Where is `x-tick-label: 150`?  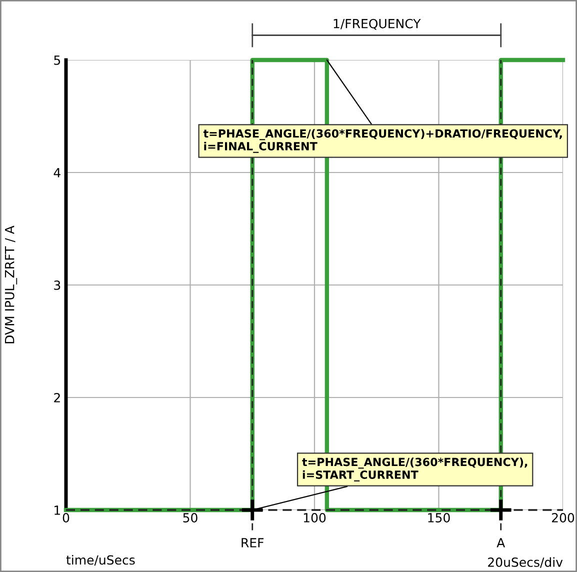 x-tick-label: 150 is located at coordinates (439, 517).